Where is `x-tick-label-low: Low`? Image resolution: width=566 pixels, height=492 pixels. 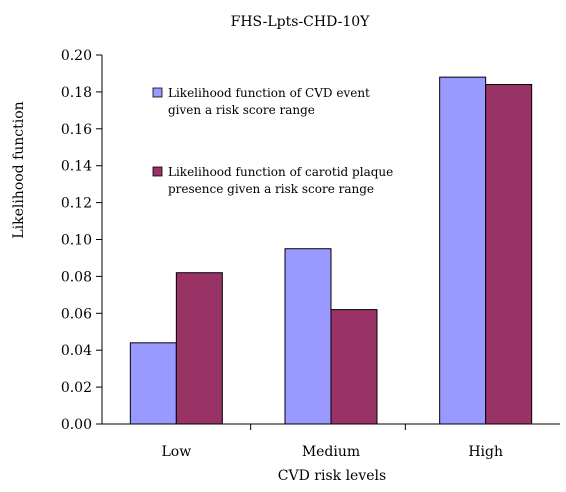 x-tick-label-low: Low is located at coordinates (176, 452).